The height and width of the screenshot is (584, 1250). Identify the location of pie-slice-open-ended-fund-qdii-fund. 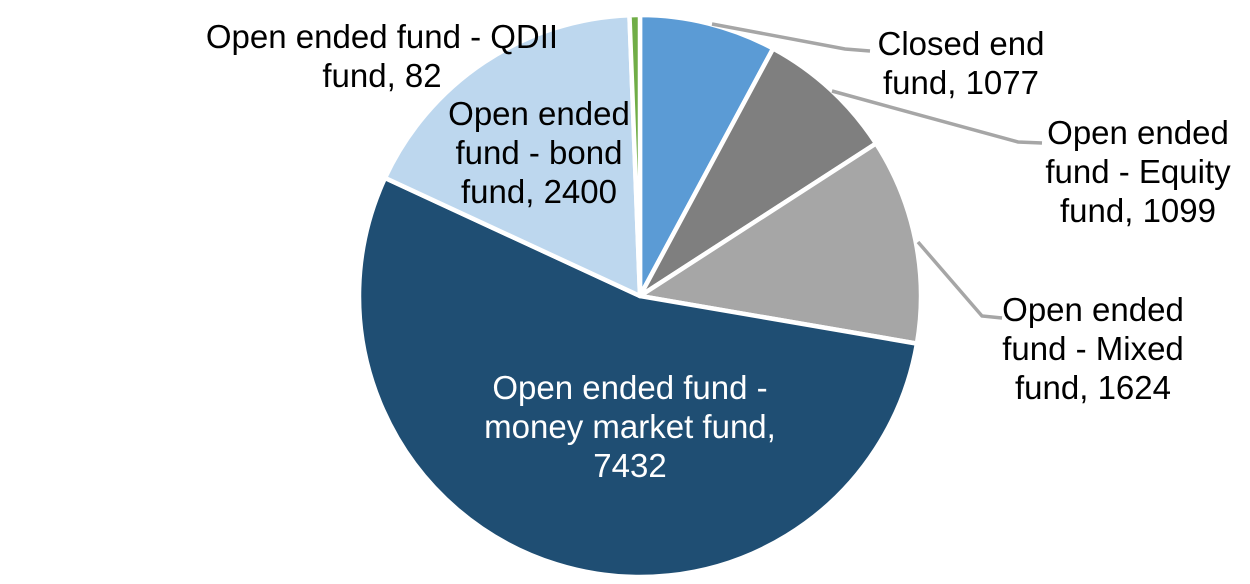
(635, 155).